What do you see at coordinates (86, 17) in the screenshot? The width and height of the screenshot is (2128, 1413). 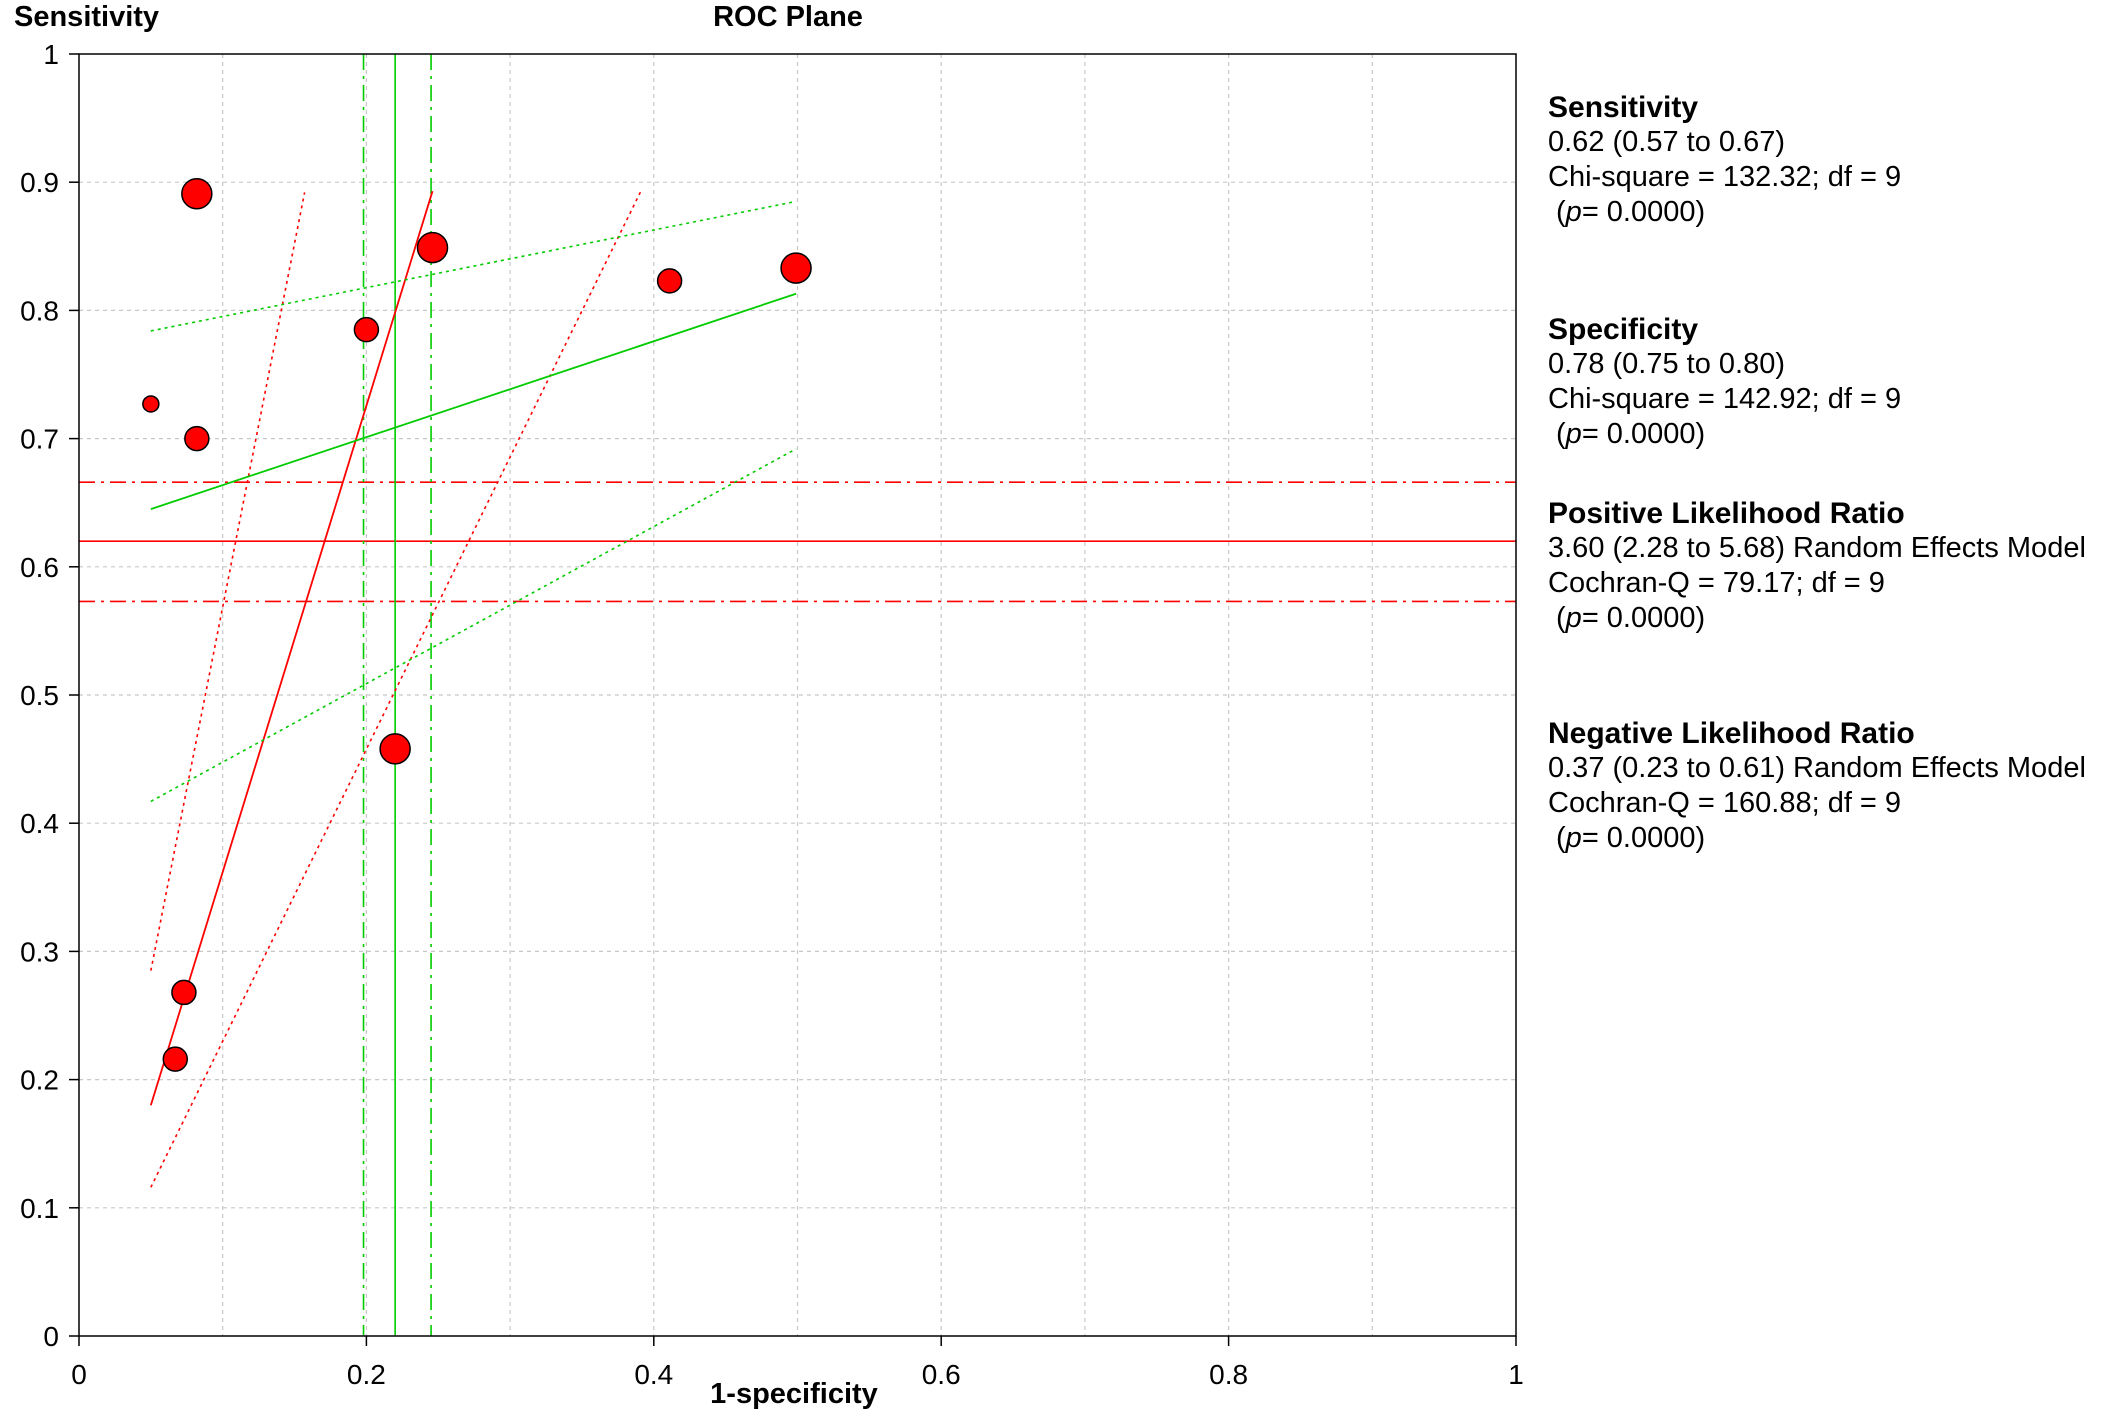 I see `y-axis-title: Sensitivity` at bounding box center [86, 17].